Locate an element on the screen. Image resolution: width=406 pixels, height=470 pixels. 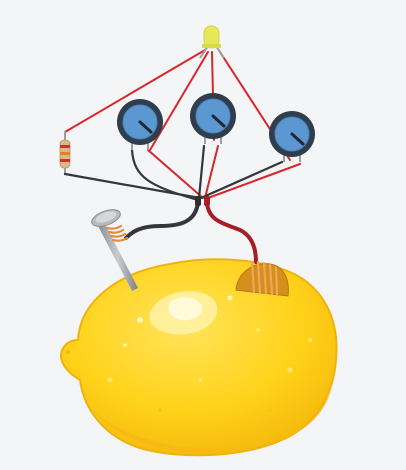
dial3-red-wire is located at coordinates (254, 181).